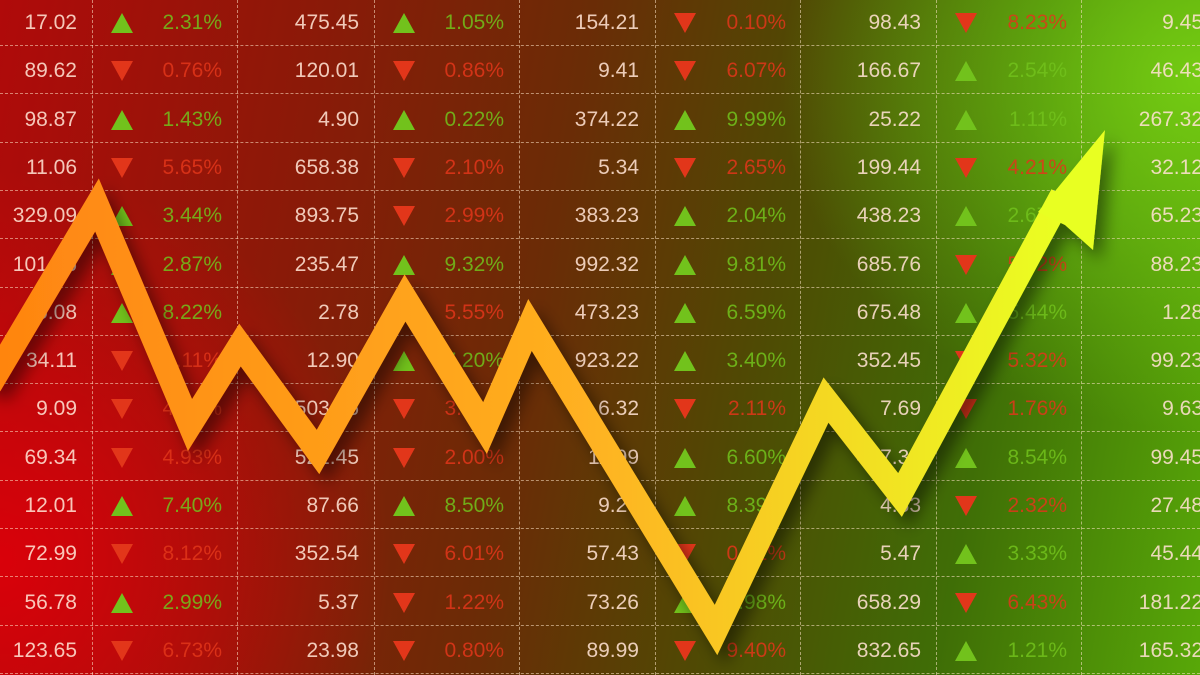  Describe the element at coordinates (474, 71) in the screenshot. I see `percent-change: 0.86%` at that location.